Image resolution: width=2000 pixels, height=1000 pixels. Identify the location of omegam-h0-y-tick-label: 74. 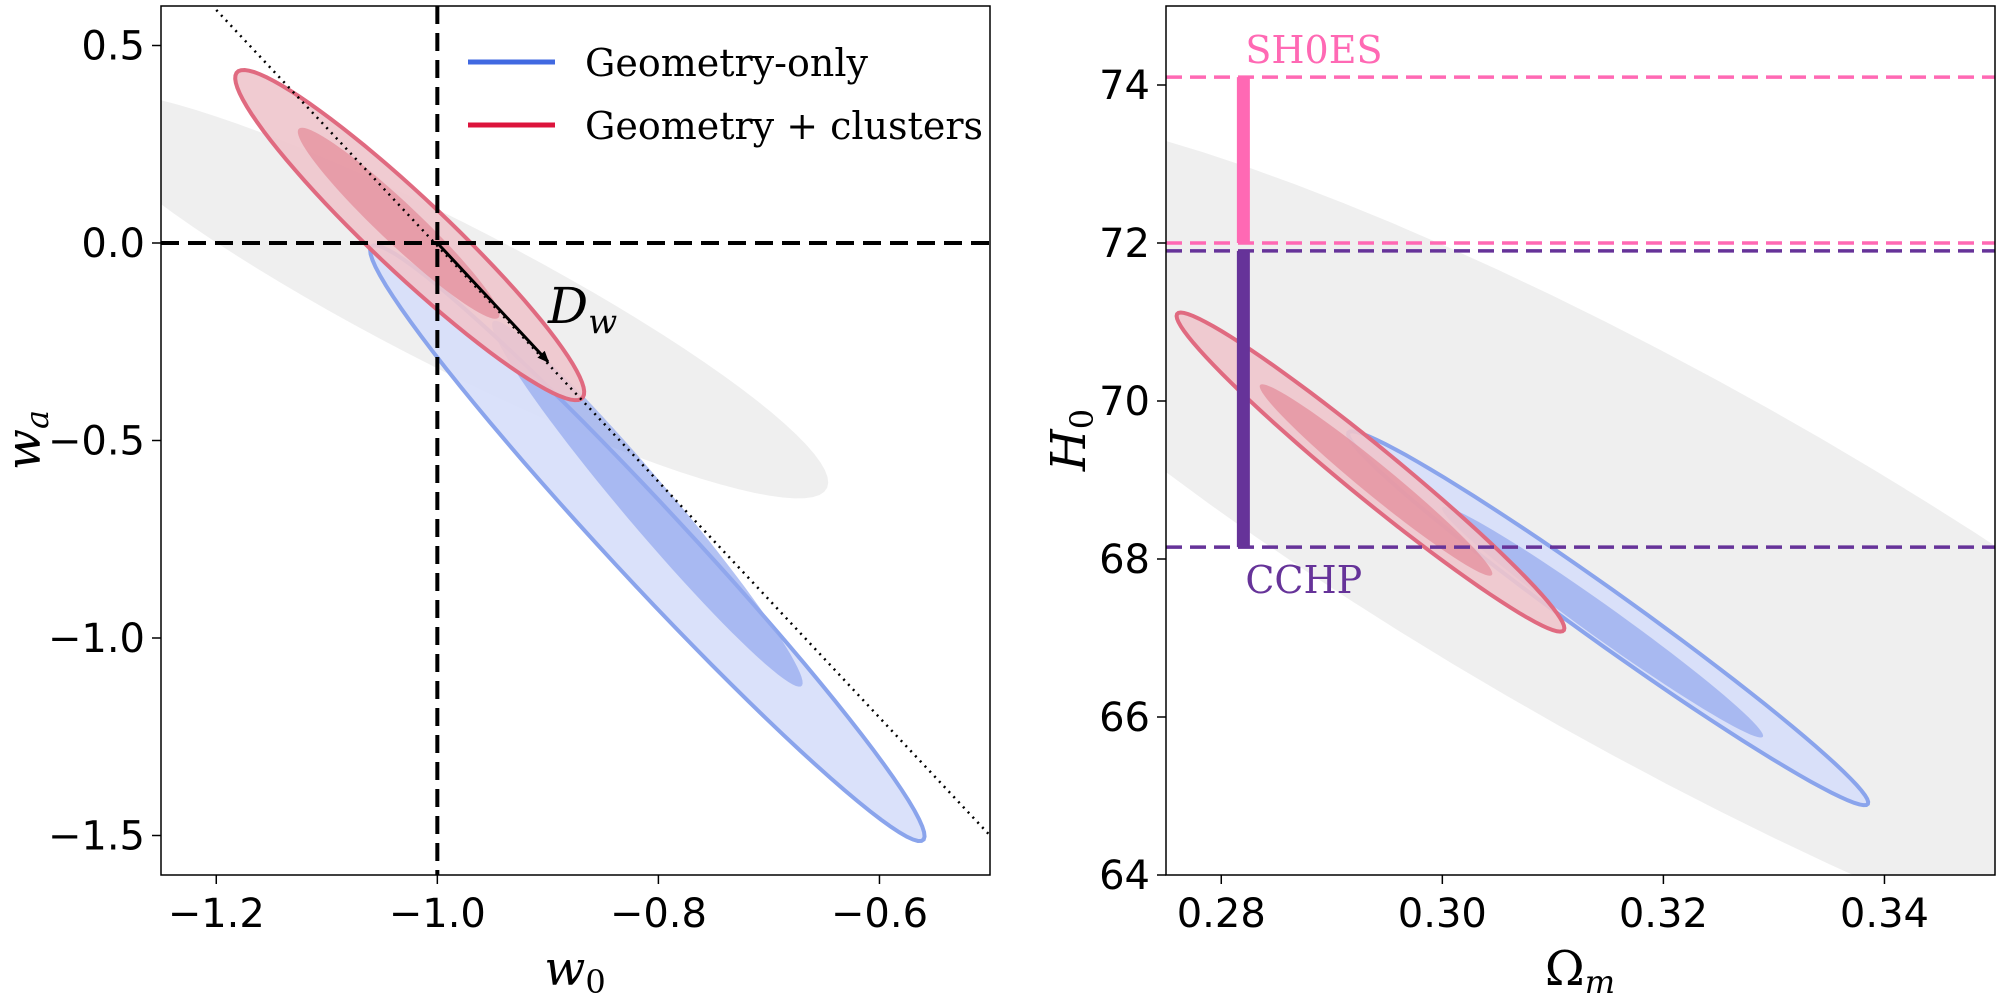
(1124, 86).